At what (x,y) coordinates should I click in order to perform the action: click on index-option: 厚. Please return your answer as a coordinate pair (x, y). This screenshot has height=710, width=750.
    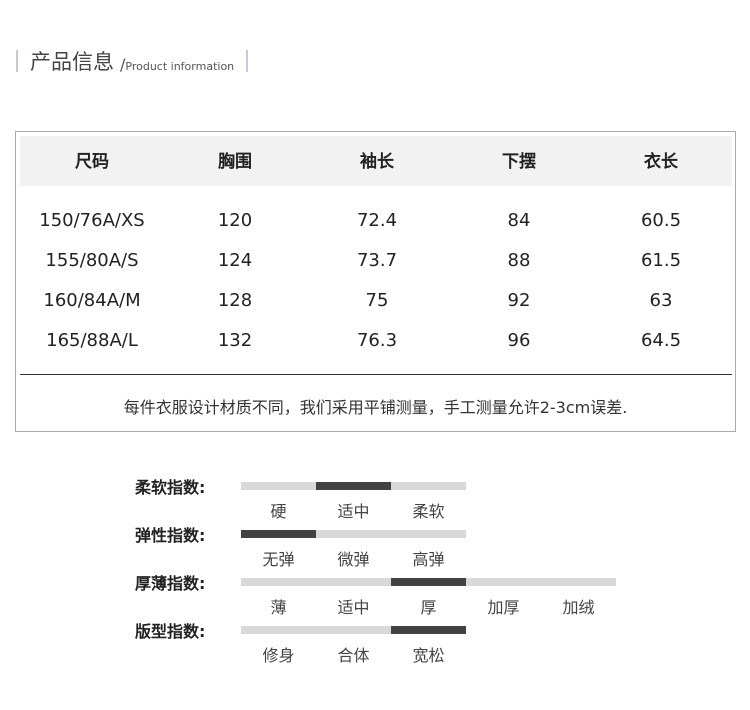
    Looking at the image, I should click on (428, 607).